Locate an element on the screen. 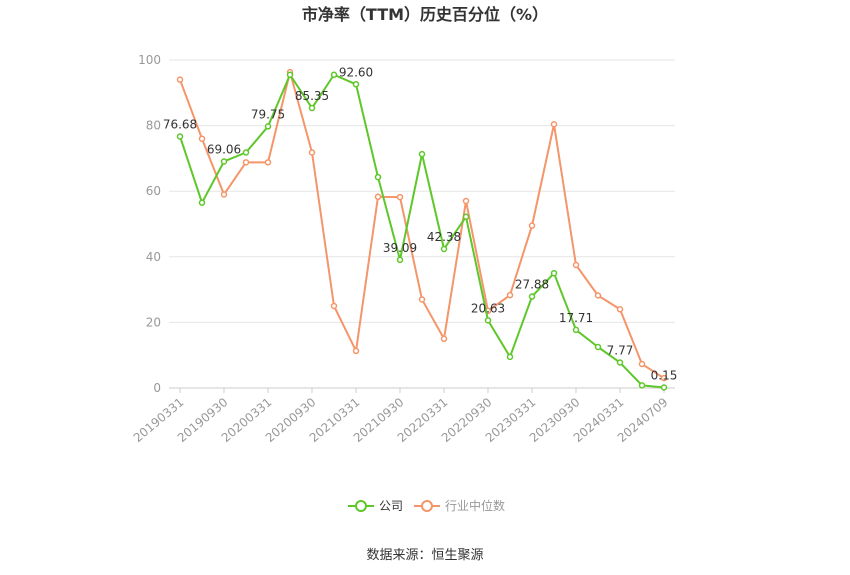 This screenshot has height=575, width=850. data-label: 92.60 is located at coordinates (356, 72).